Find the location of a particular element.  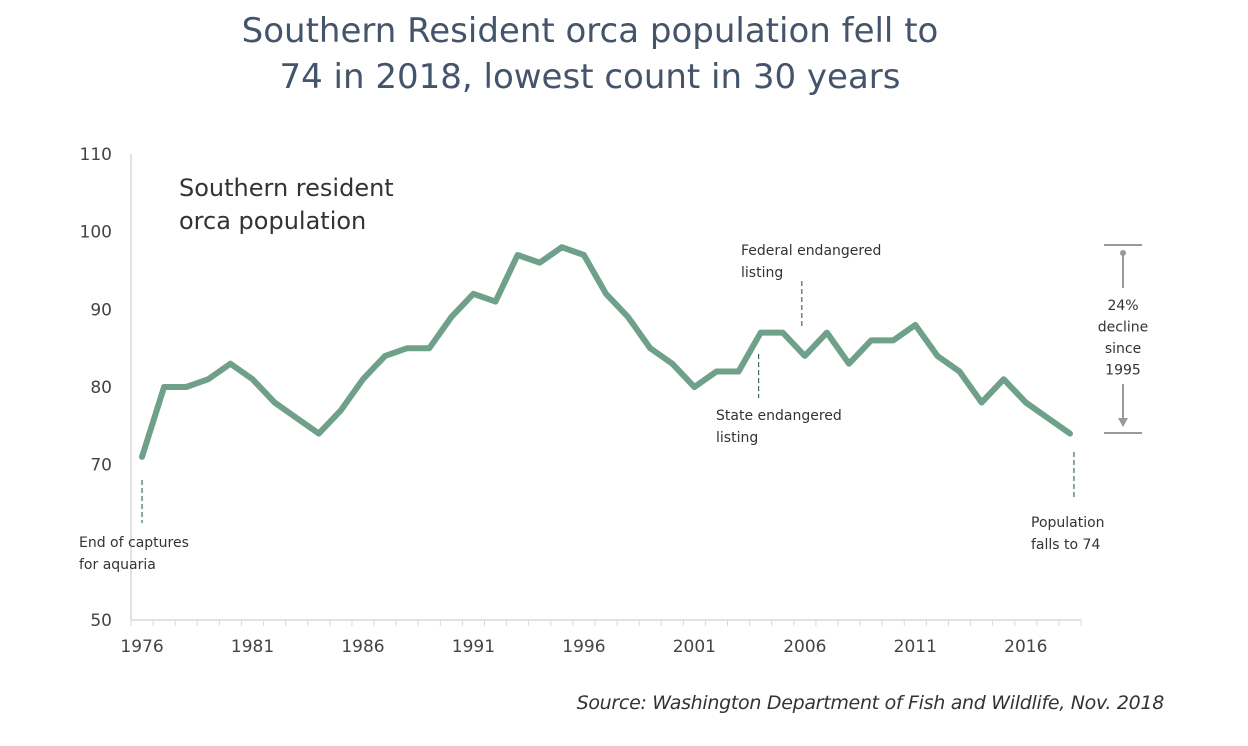

chart-title-line-2: 74 in 2018, lowest count in 30 years is located at coordinates (590, 77).